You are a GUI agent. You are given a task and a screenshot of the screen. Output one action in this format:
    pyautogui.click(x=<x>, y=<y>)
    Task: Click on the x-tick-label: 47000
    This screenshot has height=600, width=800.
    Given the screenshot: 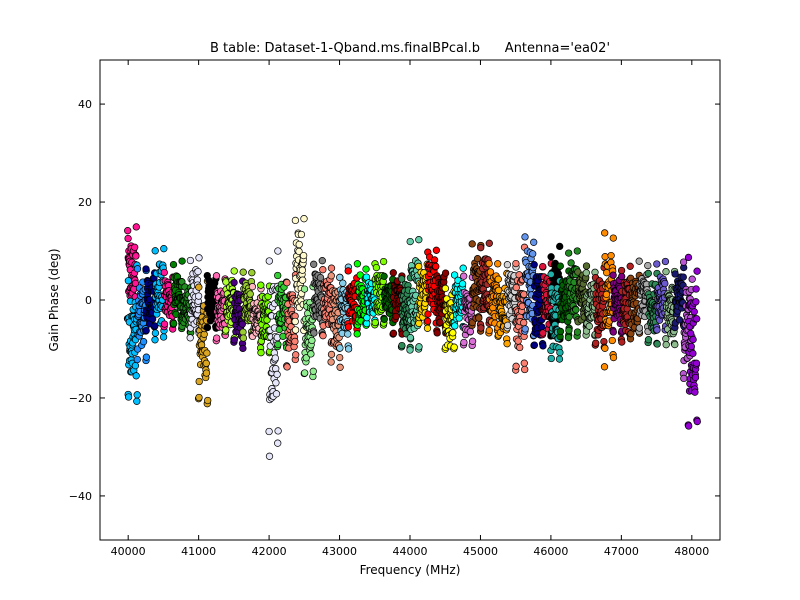 What is the action you would take?
    pyautogui.click(x=621, y=551)
    